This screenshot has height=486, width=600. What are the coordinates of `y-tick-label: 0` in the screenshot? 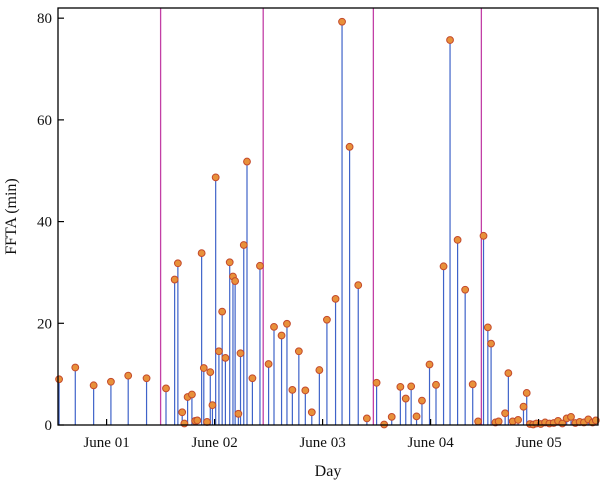 It's located at (49, 426).